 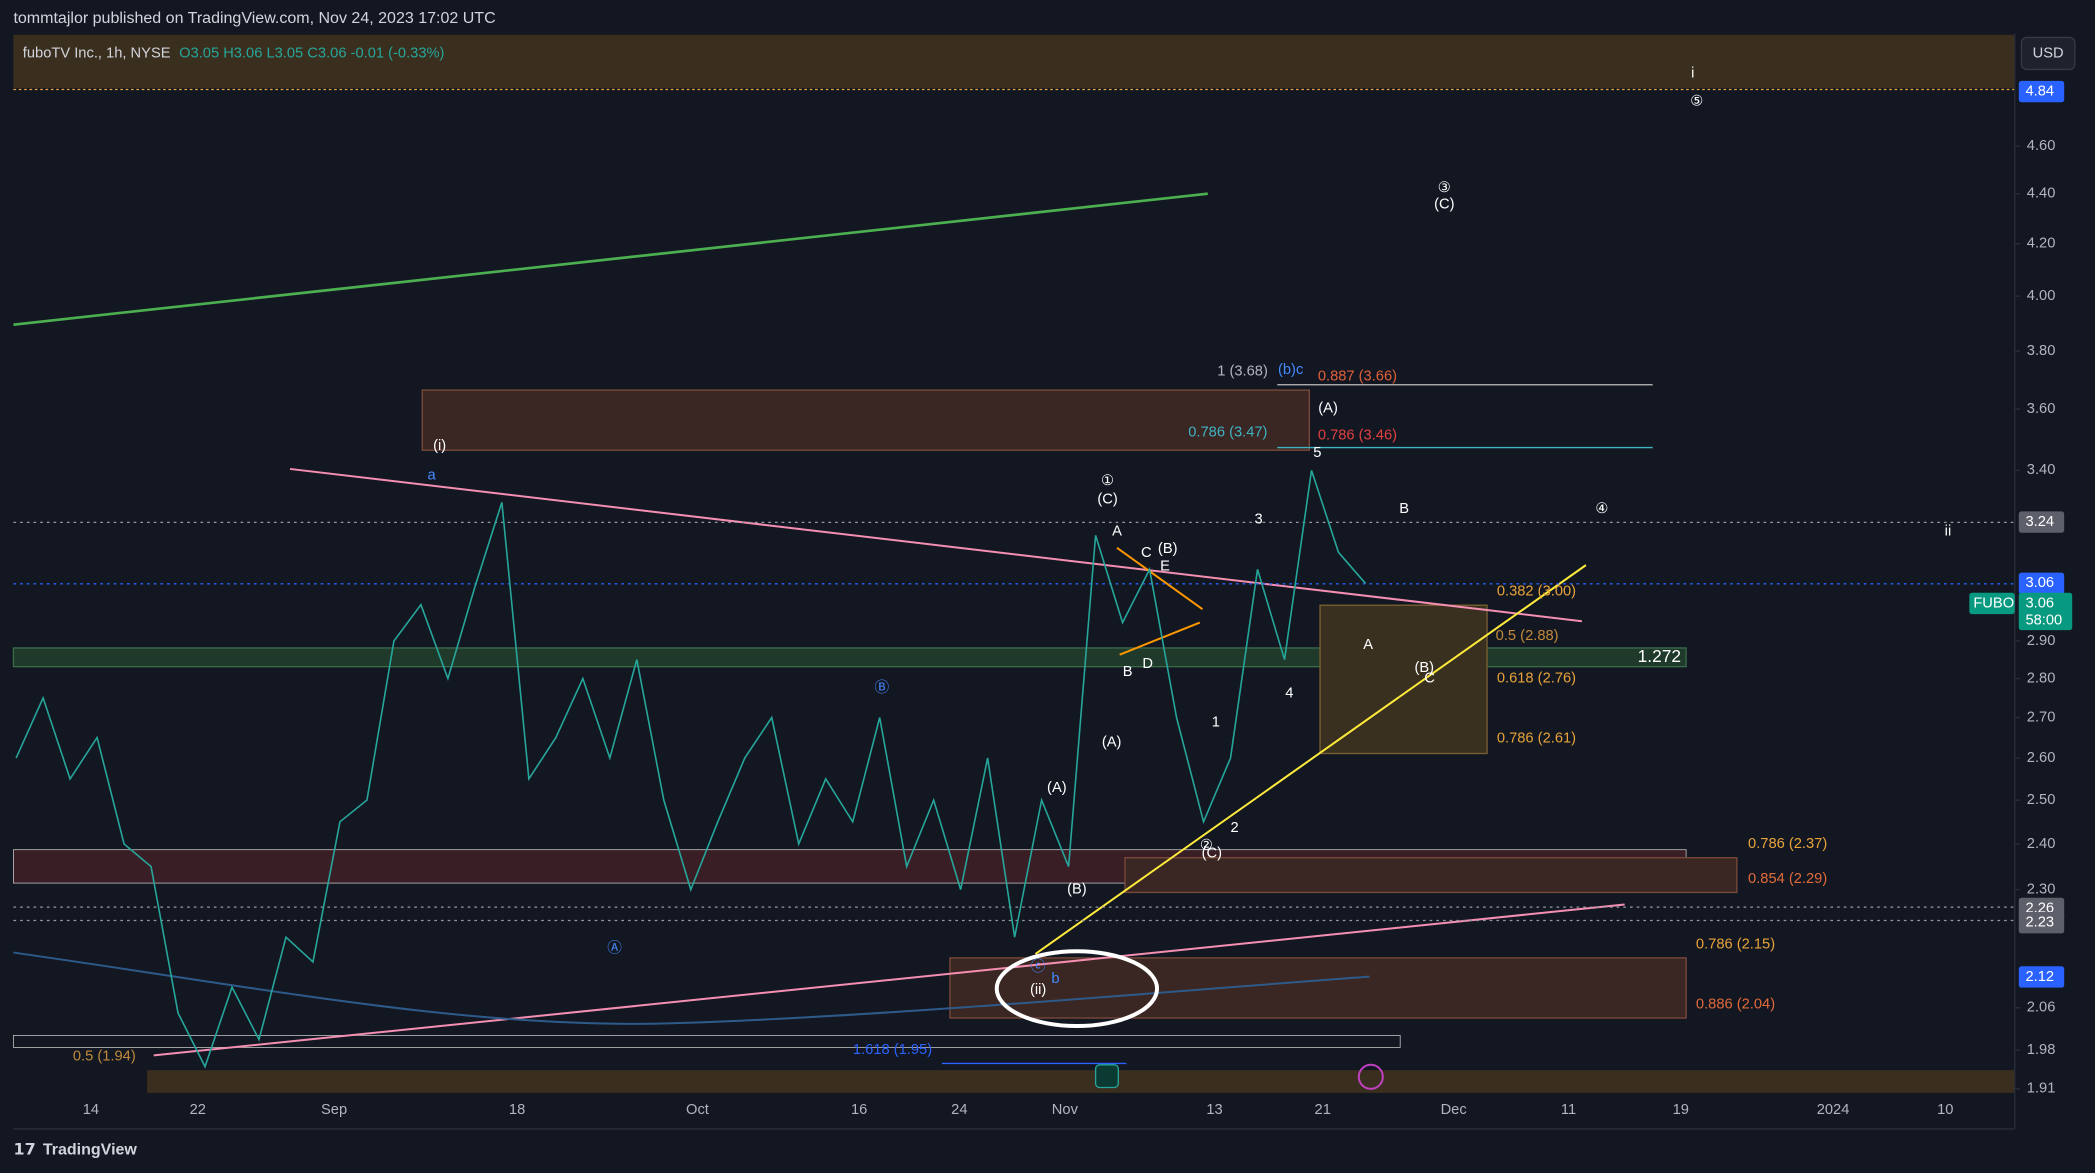 What do you see at coordinates (311, 53) in the screenshot?
I see `ohlc: O3.05 H3.06 L3.05 C3.06 -0.01 (-0.33%)` at bounding box center [311, 53].